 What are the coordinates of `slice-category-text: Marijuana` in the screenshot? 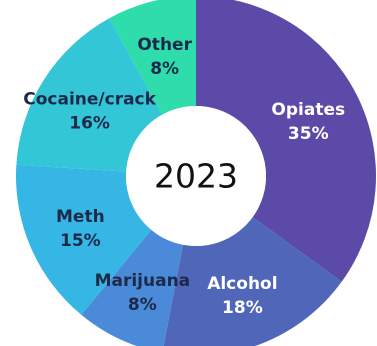 It's located at (143, 281).